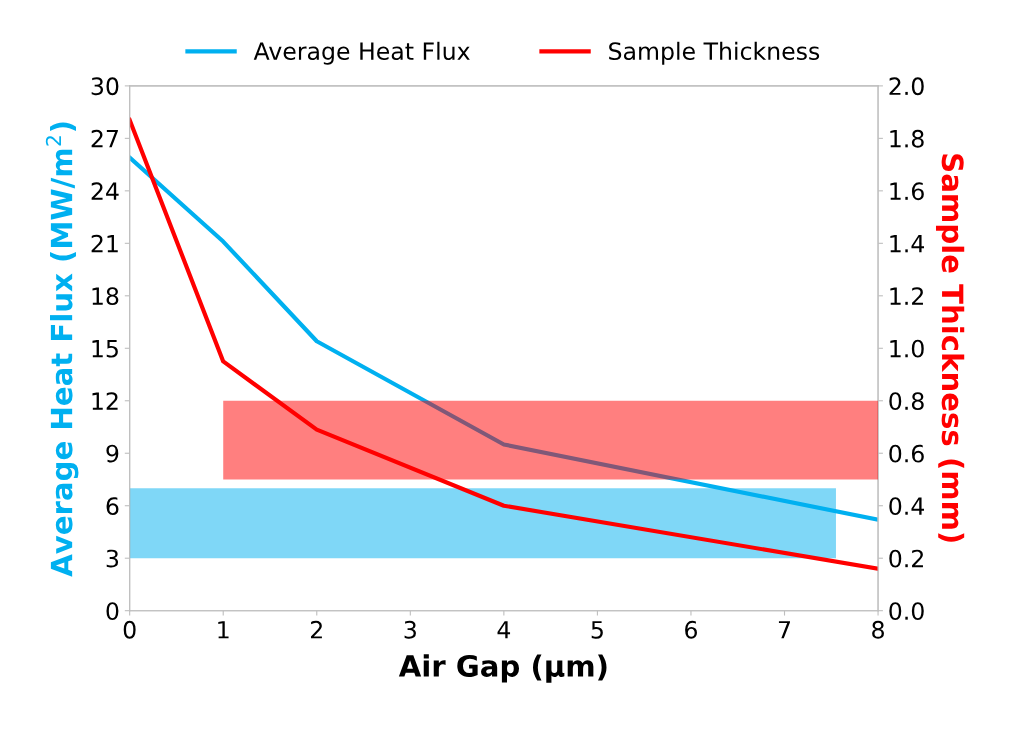  I want to click on y2-tick-label: 1.6, so click(907, 191).